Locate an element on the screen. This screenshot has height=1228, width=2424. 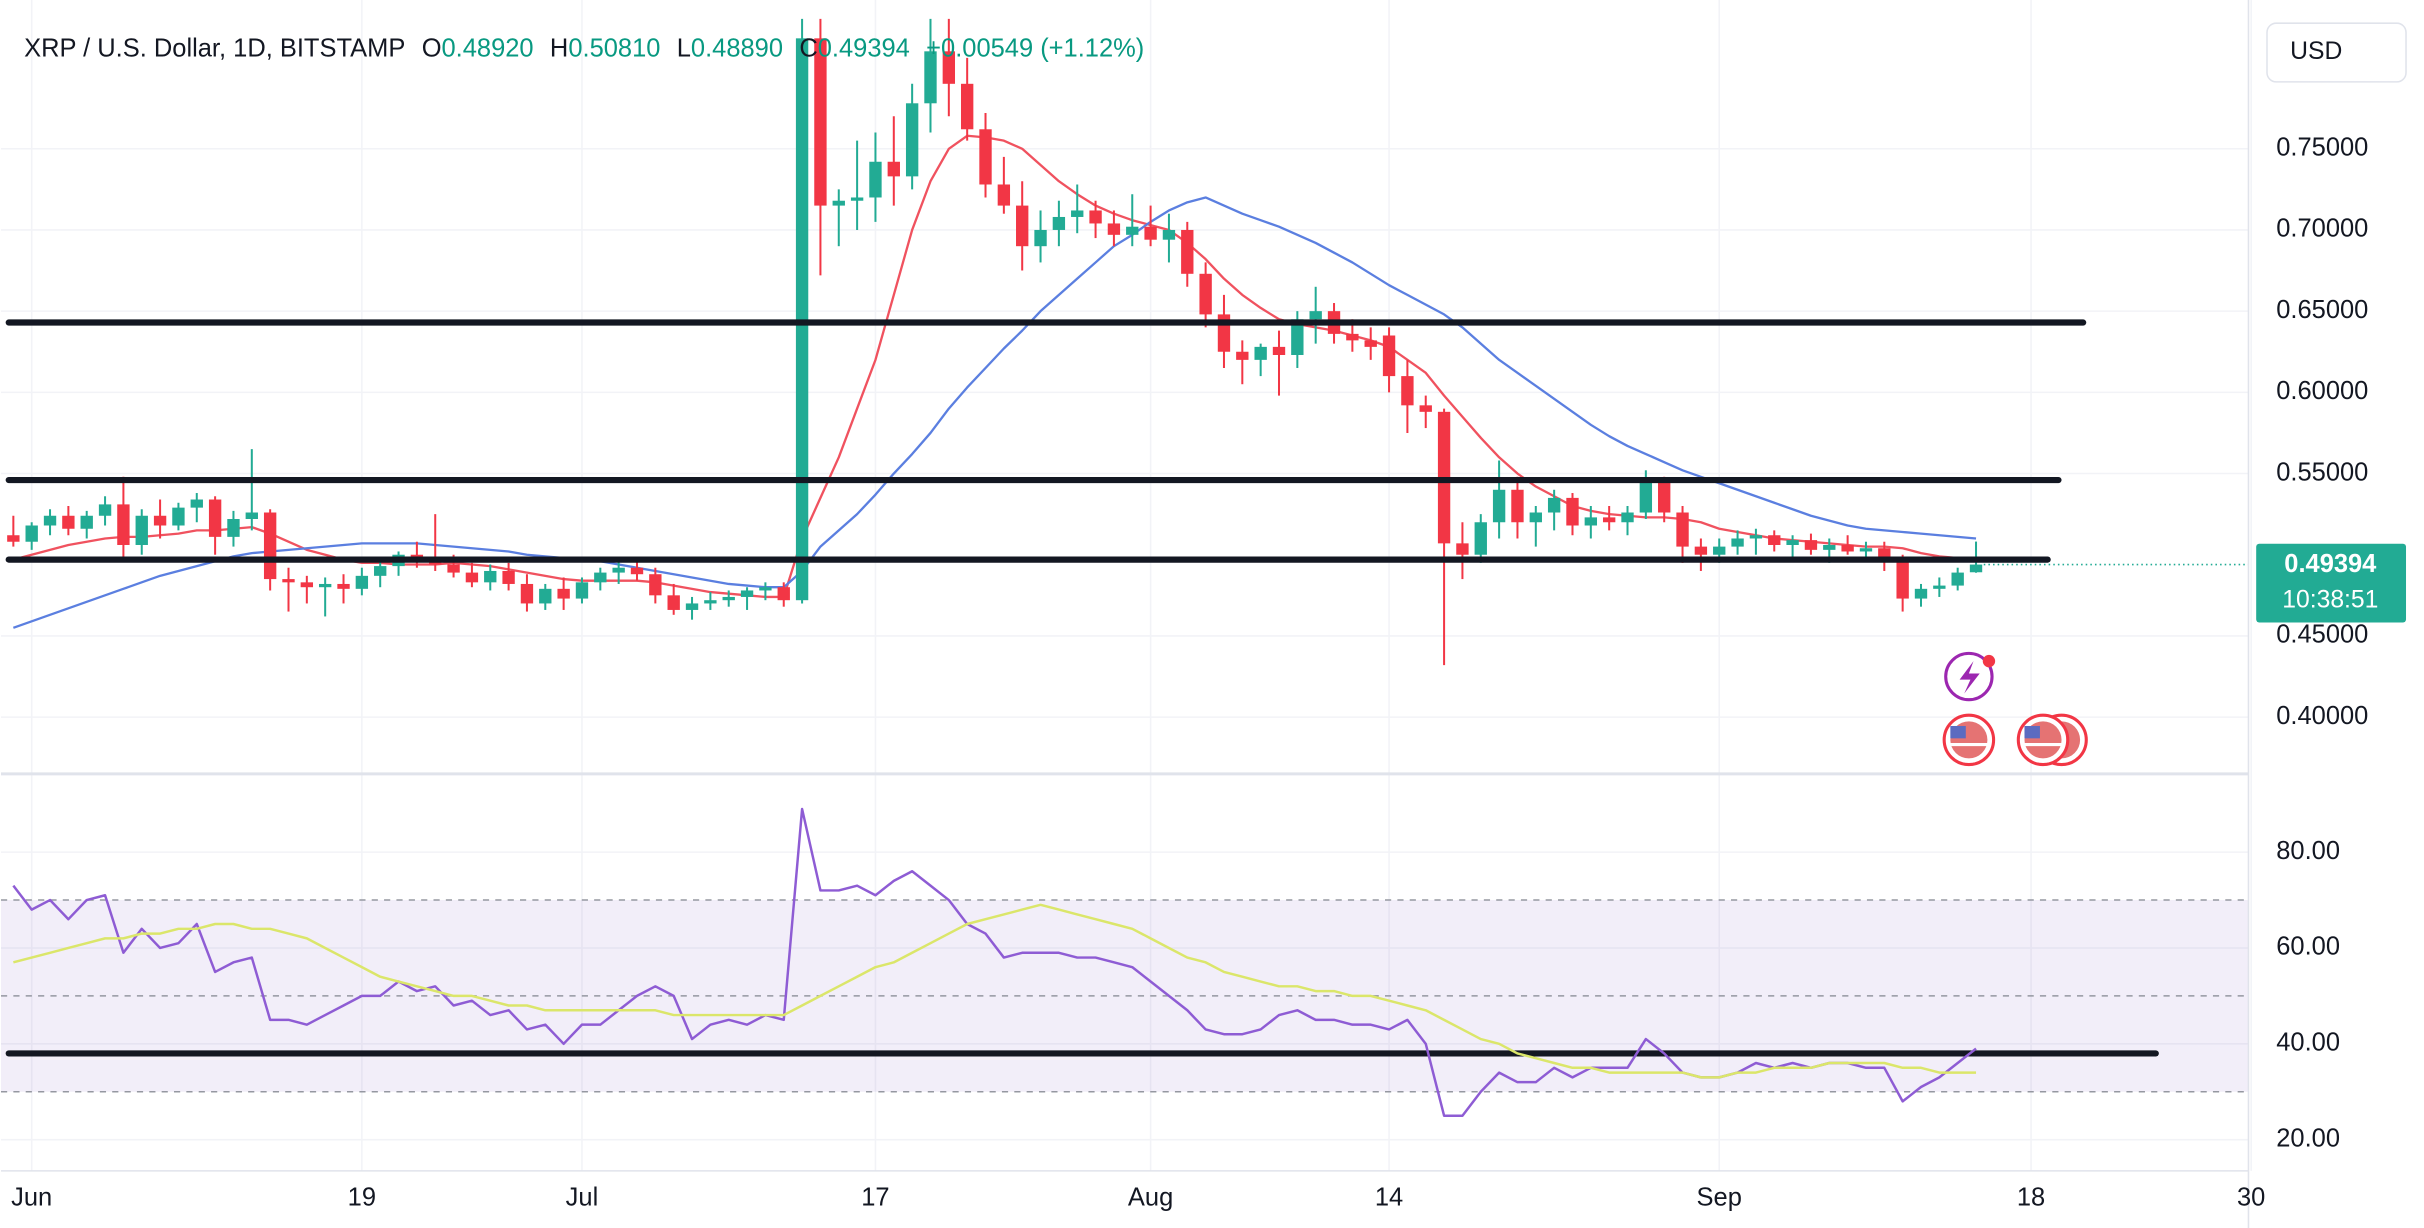
last-price-badge: 0.49394 10:38:51 is located at coordinates (2331, 583).